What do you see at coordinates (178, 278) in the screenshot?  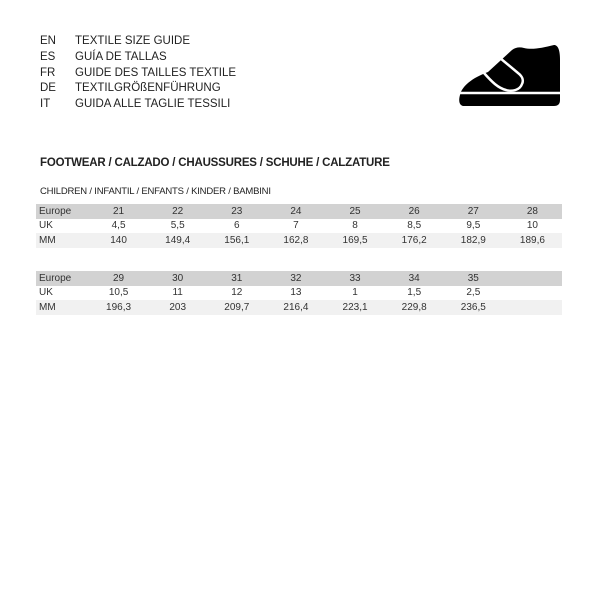 I see `size-cell: 30` at bounding box center [178, 278].